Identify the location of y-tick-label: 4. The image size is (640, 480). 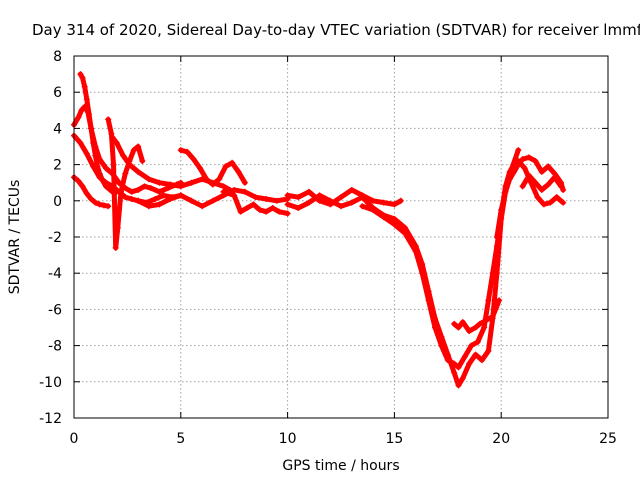
(57, 129).